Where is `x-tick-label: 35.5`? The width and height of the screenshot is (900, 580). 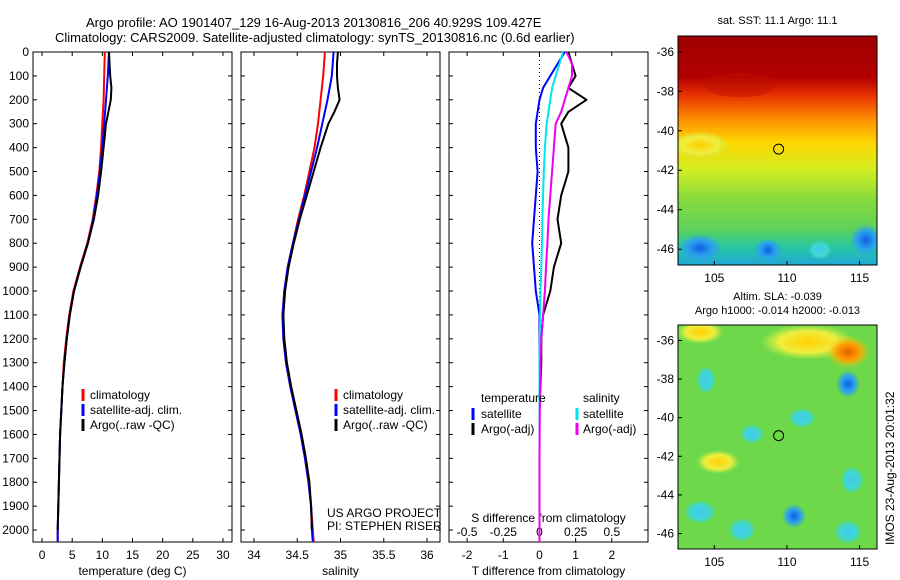 x-tick-label: 35.5 is located at coordinates (384, 555).